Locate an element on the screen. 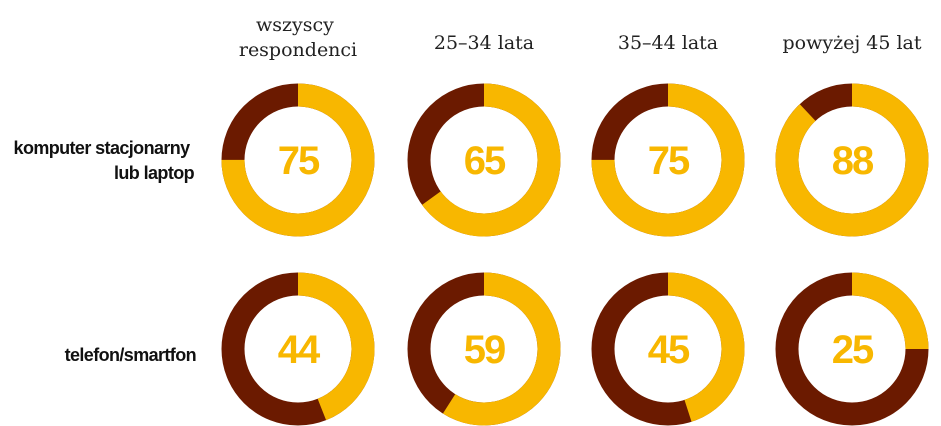 The image size is (941, 426). donut-r0-c0: 75 is located at coordinates (298, 160).